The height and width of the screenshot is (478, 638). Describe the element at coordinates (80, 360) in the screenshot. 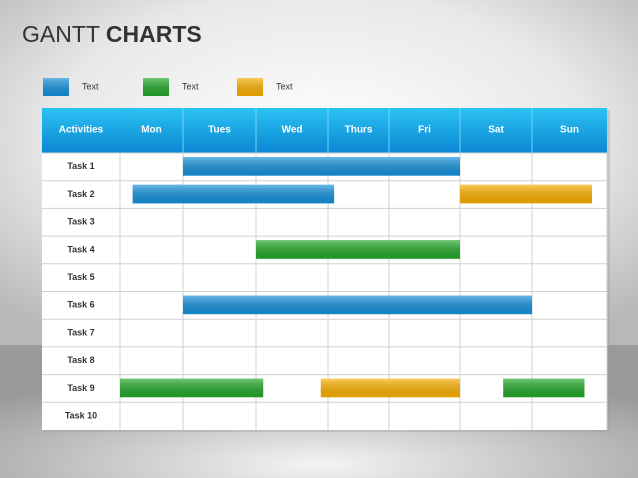

I see `task-label: Task 8` at that location.